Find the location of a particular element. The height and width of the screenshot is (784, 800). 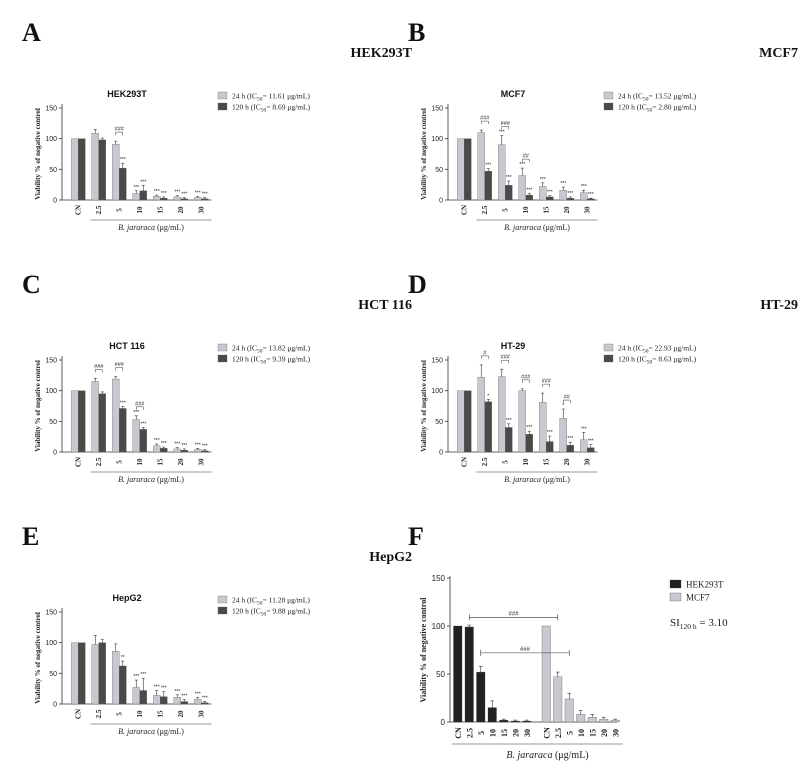

panel-cell-title: HT-29 is located at coordinates (779, 305).